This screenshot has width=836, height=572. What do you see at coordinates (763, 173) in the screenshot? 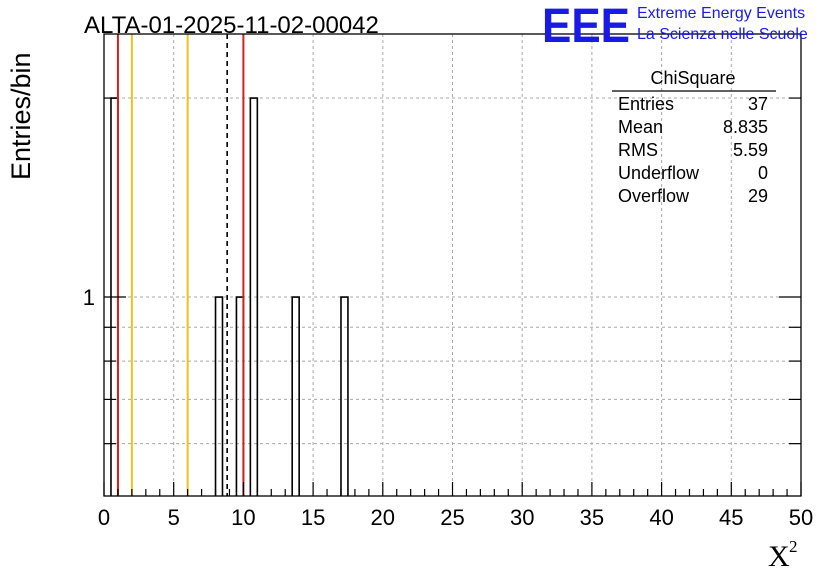
I see `stats-underflow-value: 0` at bounding box center [763, 173].